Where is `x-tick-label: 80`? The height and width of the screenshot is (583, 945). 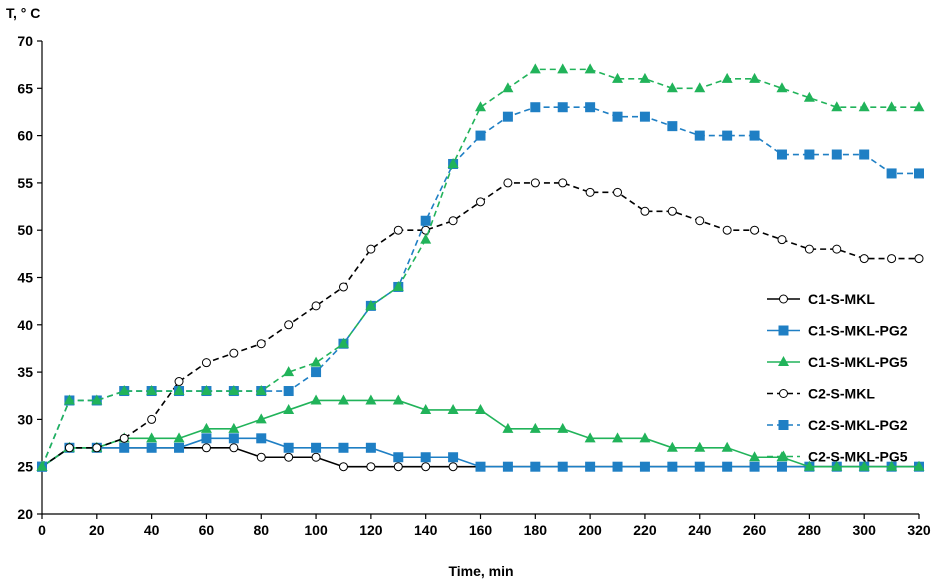 x-tick-label: 80 is located at coordinates (261, 530).